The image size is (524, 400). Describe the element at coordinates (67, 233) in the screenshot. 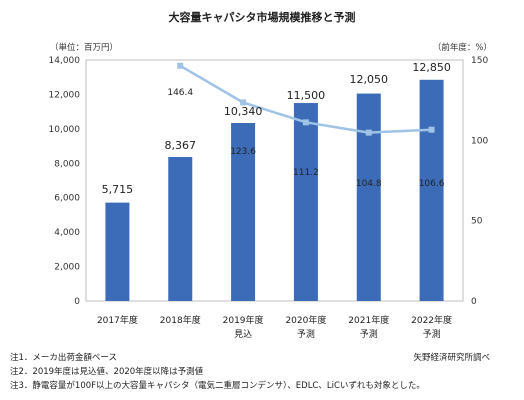

I see `y-left-tick-label: 4,000` at that location.